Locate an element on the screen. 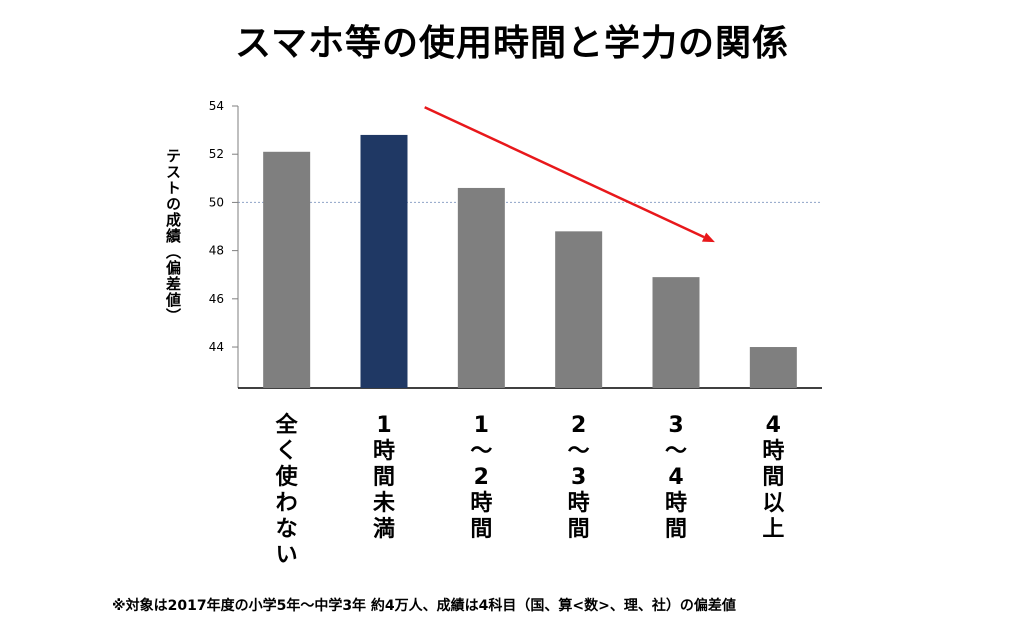 The height and width of the screenshot is (629, 1024). y-tick-label: 52 is located at coordinates (216, 154).